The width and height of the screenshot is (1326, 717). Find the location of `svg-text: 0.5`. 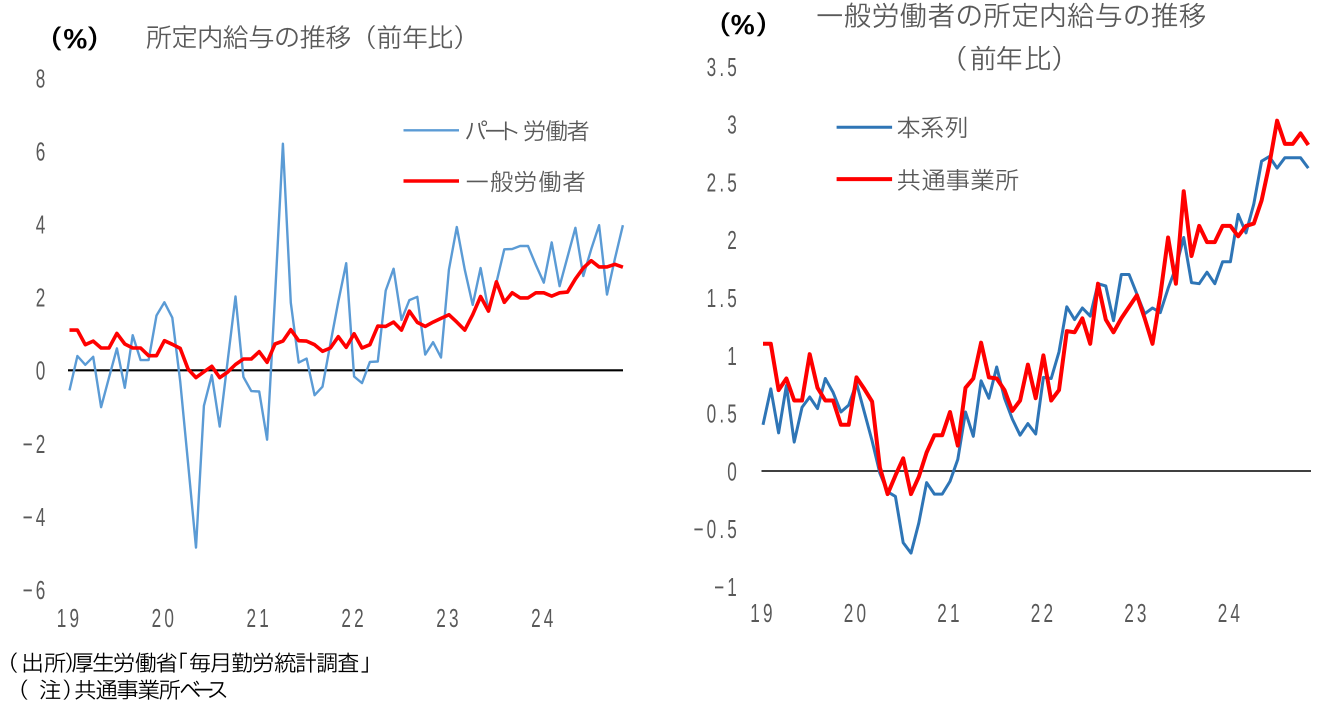

svg-text: 0.5 is located at coordinates (723, 414).